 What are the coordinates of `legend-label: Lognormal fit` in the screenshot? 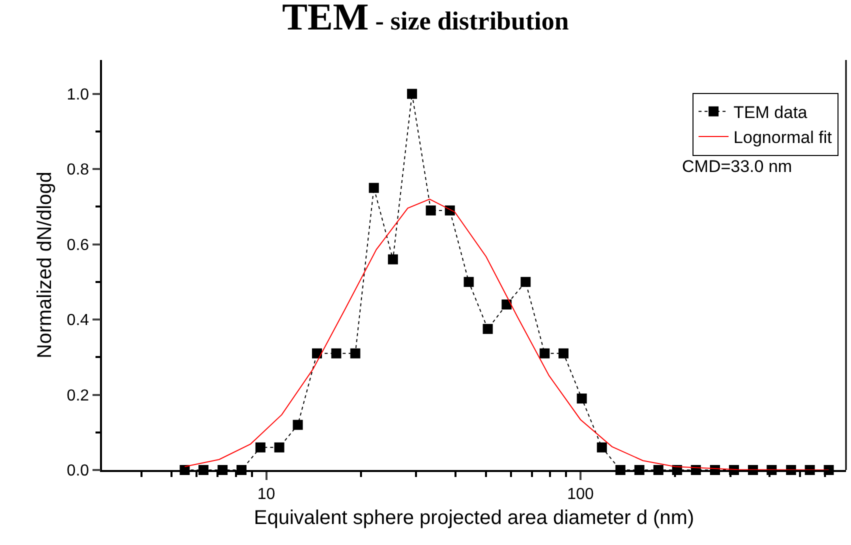 It's located at (783, 138).